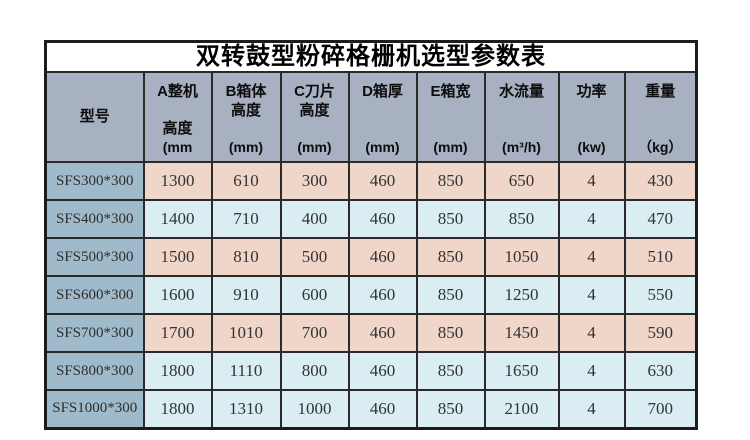 The image size is (750, 440). Describe the element at coordinates (450, 117) in the screenshot. I see `header-cell-e-width: E箱宽 (mm)` at that location.